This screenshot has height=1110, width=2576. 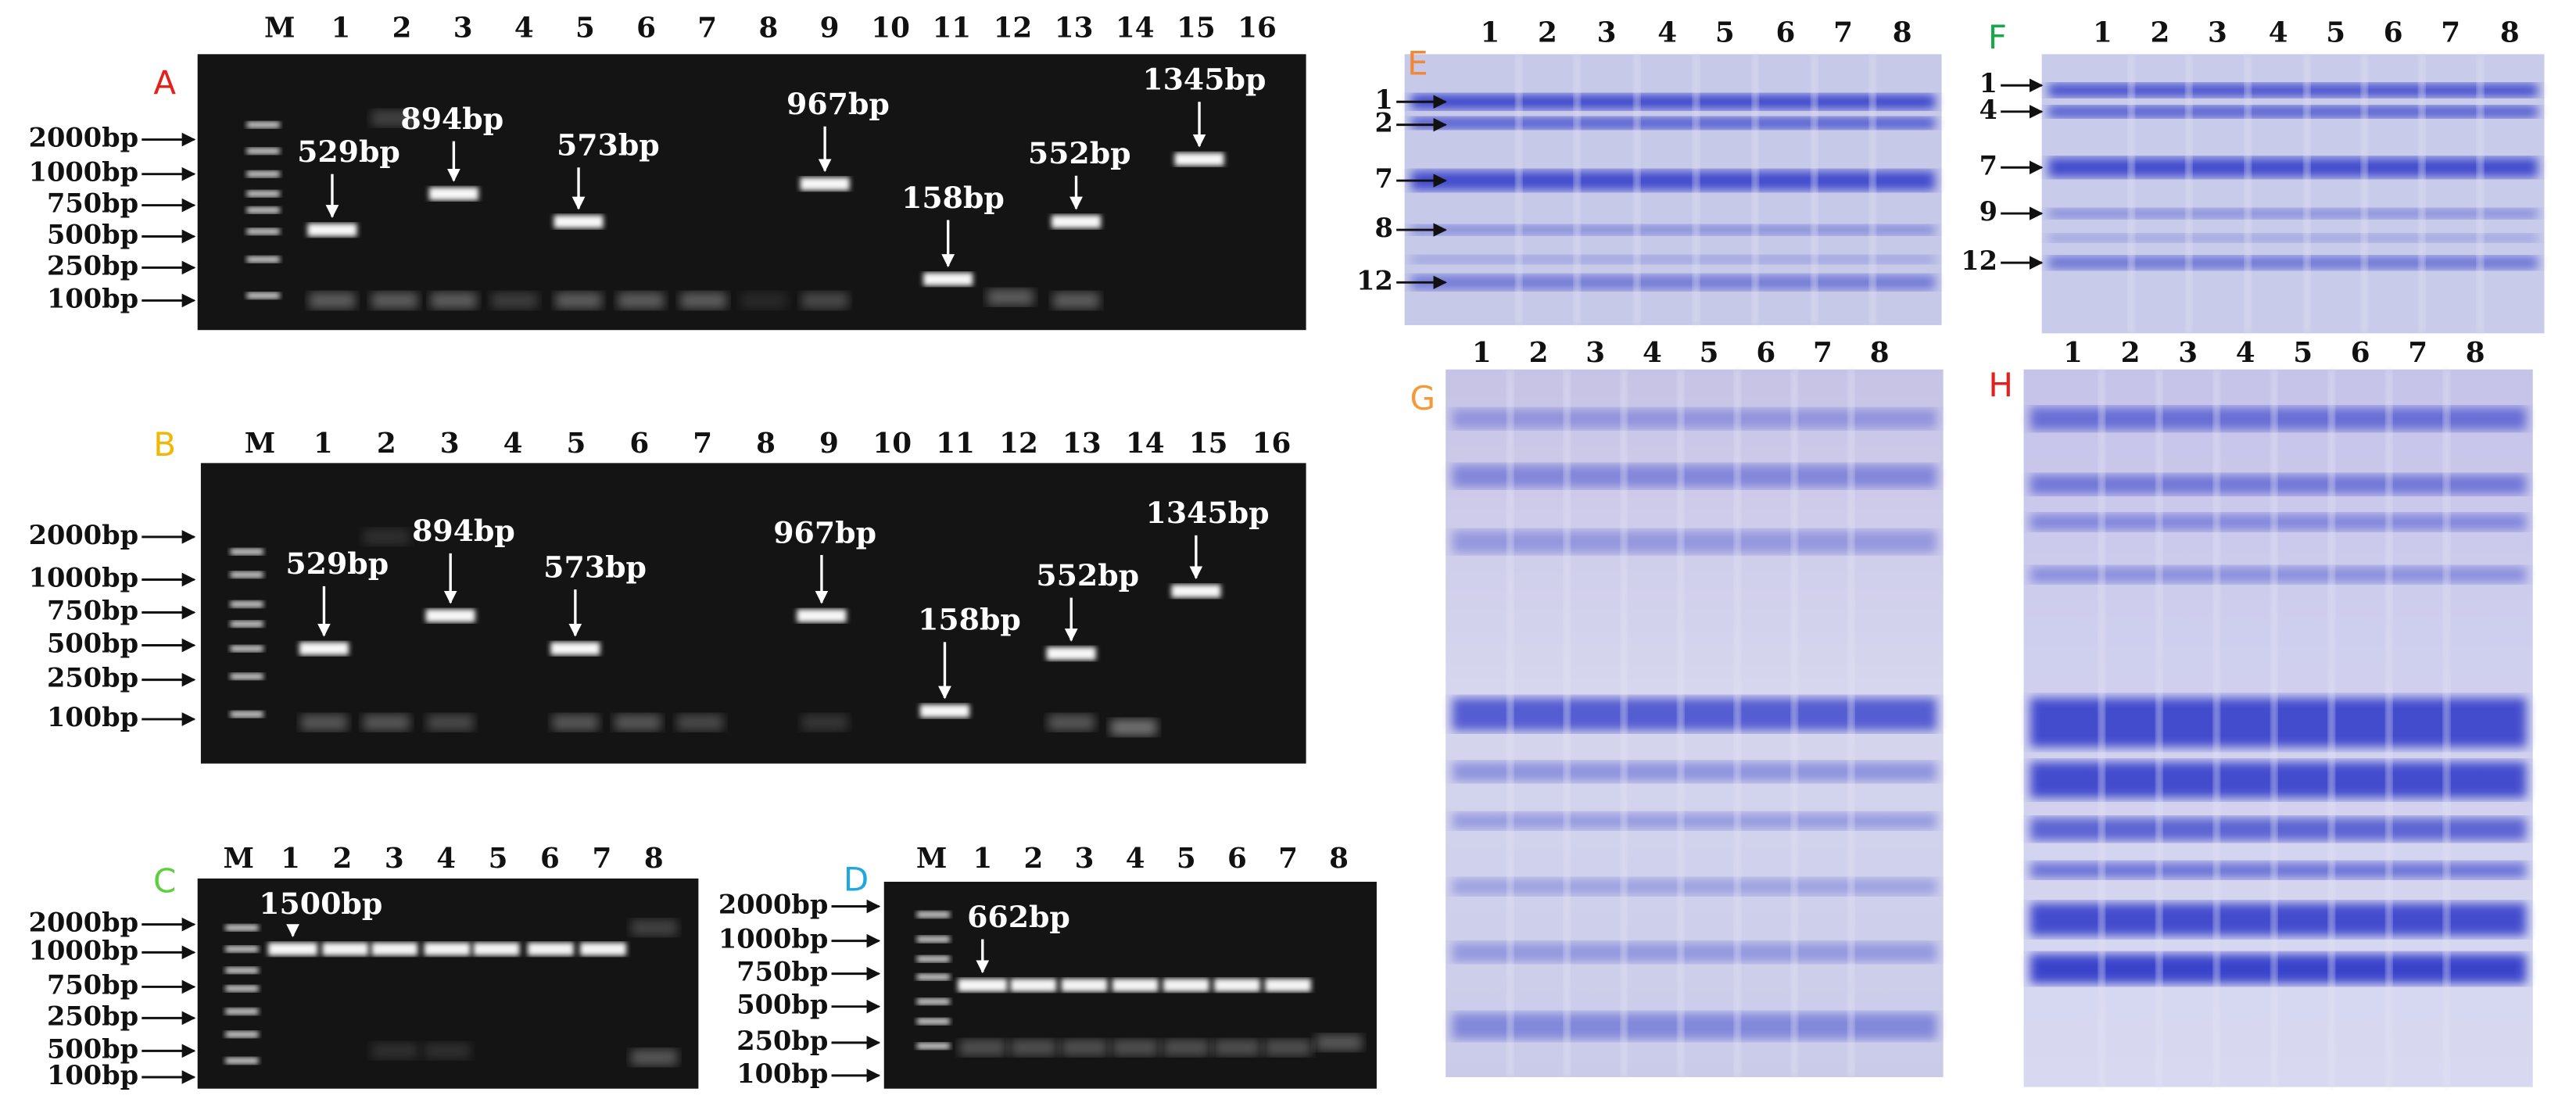 I want to click on lane-label: 14, so click(x=1145, y=443).